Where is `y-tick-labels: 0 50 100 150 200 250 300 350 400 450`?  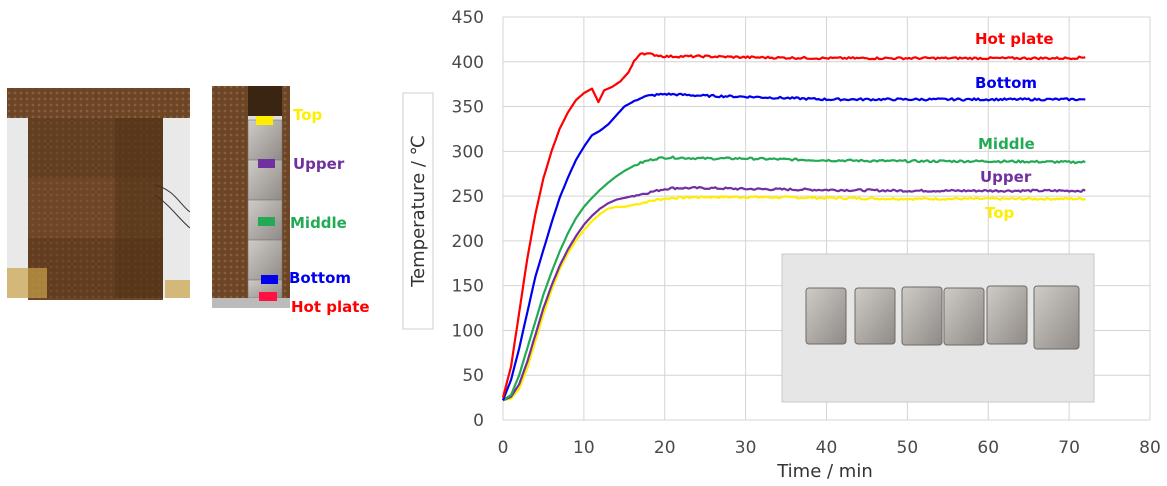 y-tick-labels: 0 50 100 150 200 250 300 350 400 450 is located at coordinates (468, 219).